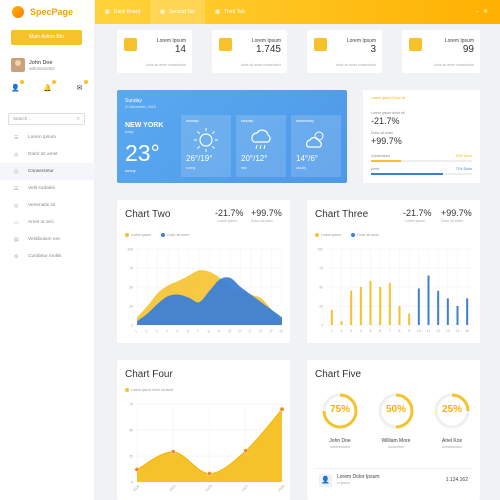  What do you see at coordinates (199, 158) in the screenshot?
I see `forecast-temp: 26°/19°` at bounding box center [199, 158].